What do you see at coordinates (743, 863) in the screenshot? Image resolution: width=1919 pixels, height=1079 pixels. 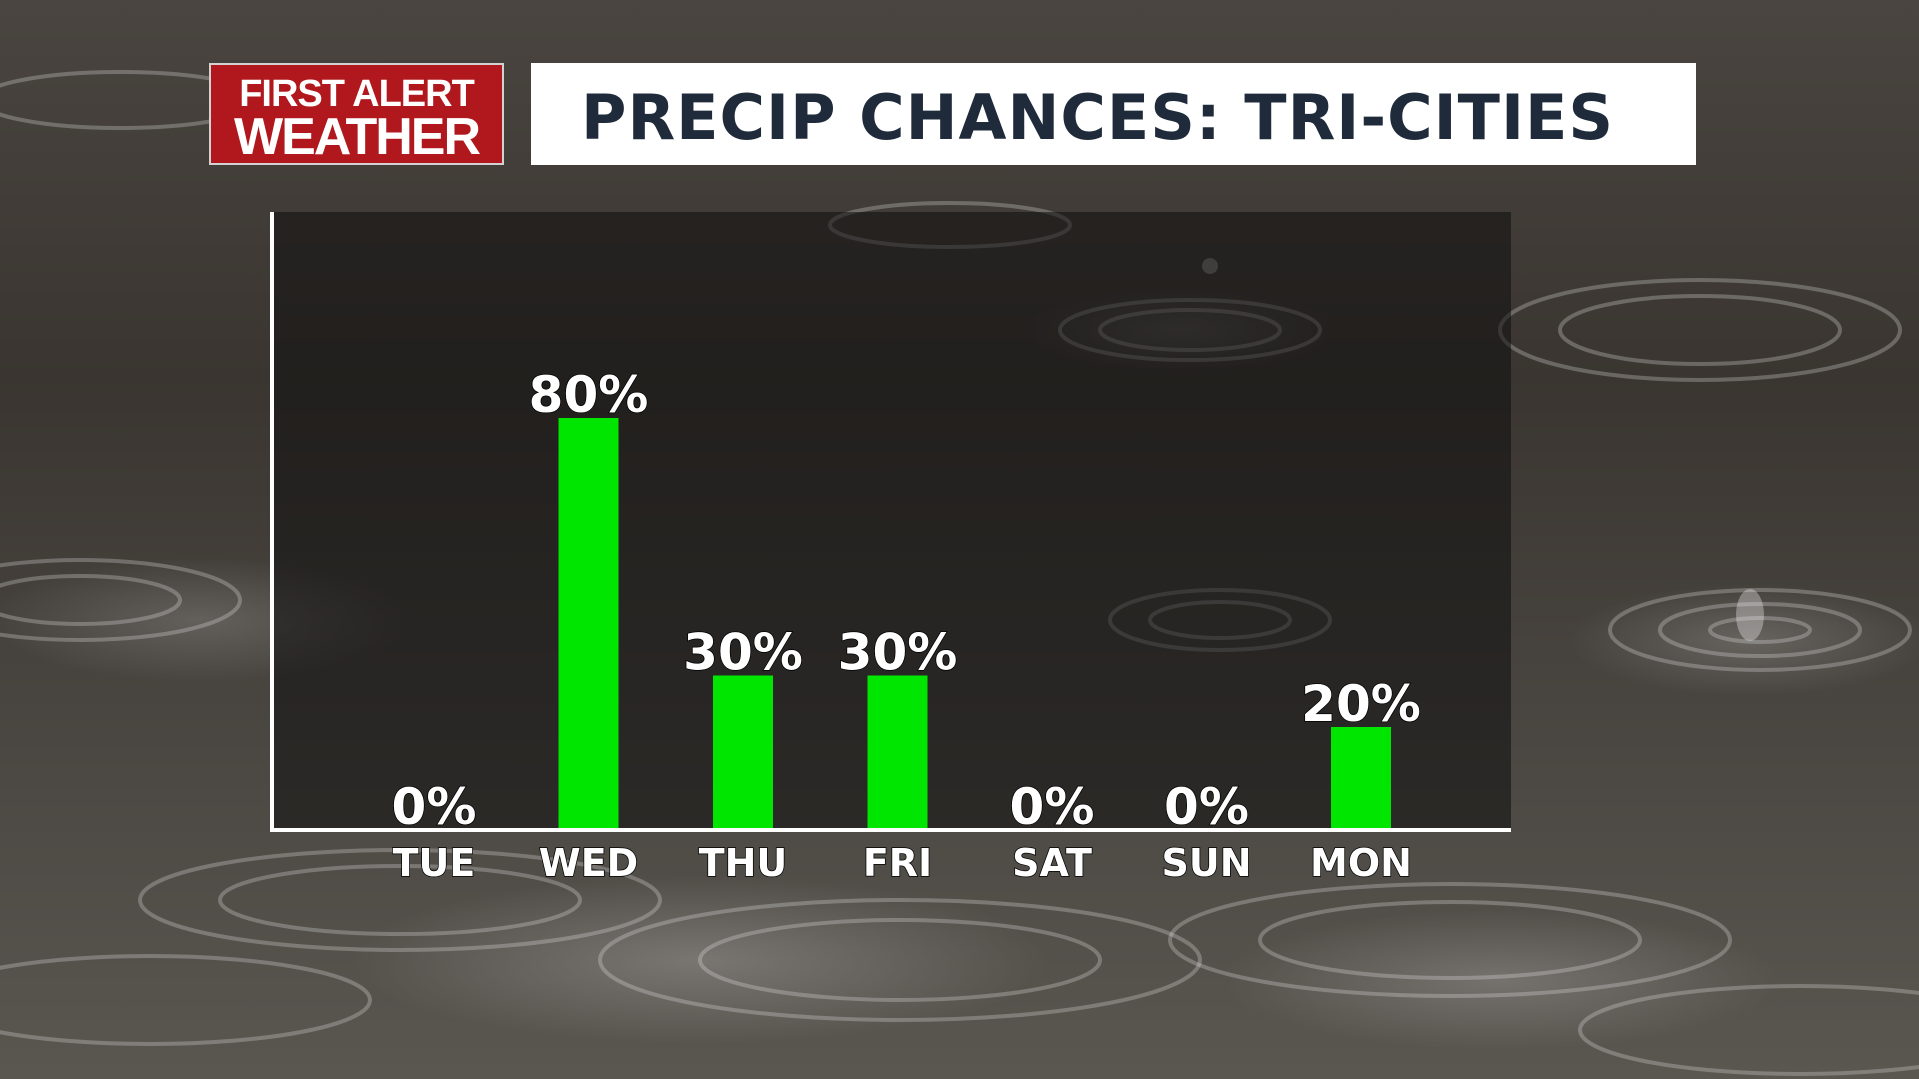 I see `tick-label-thu: THU` at bounding box center [743, 863].